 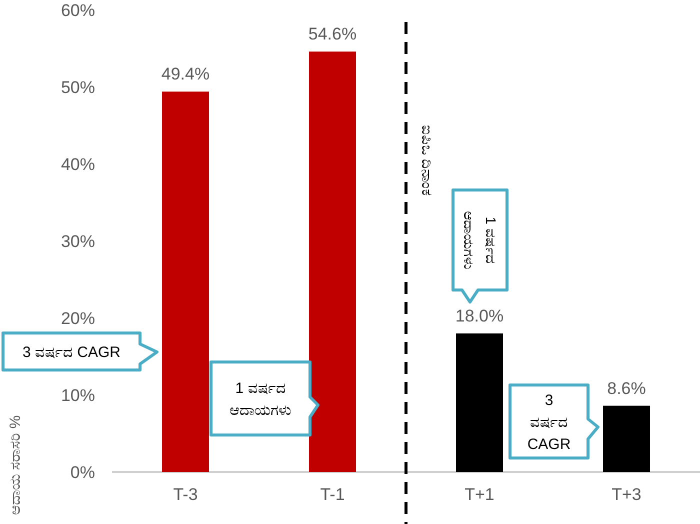 What do you see at coordinates (626, 388) in the screenshot?
I see `data-label: 8.6%` at bounding box center [626, 388].